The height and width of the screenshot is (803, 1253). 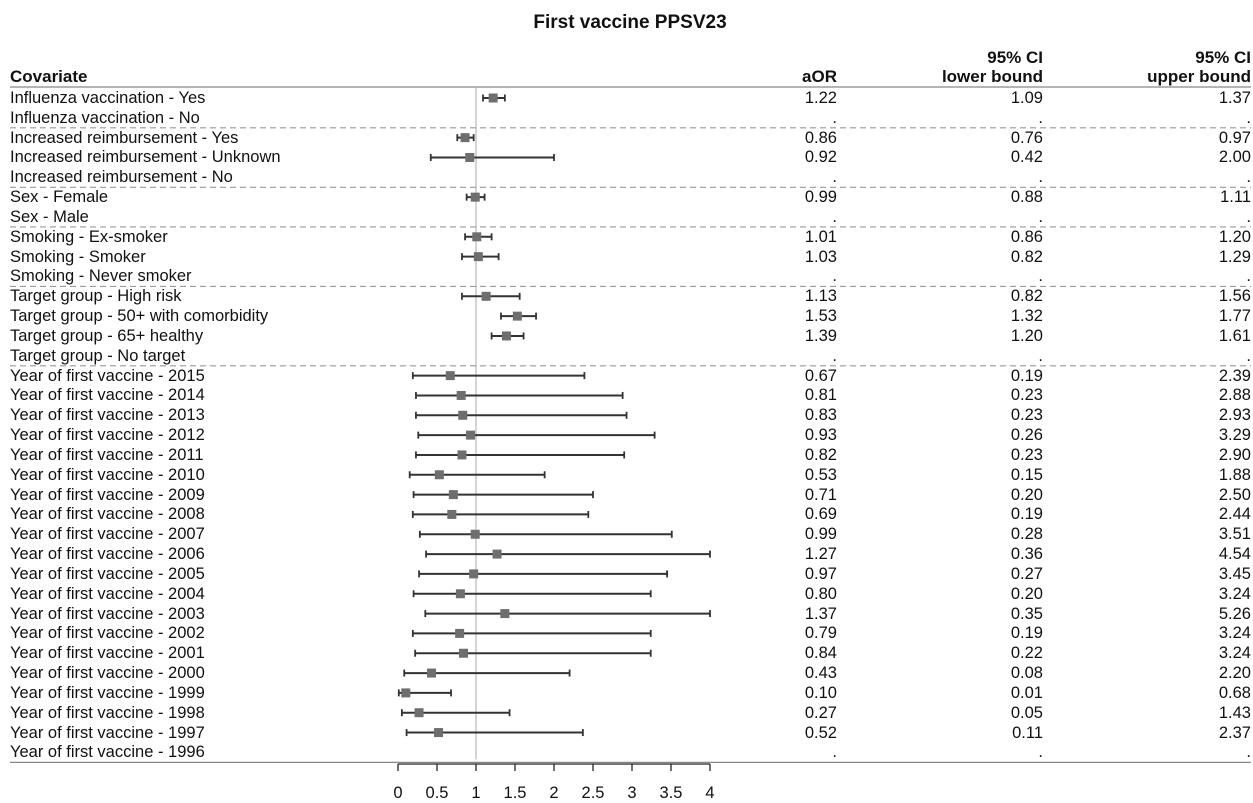 I want to click on lower-bound-value: 0.22, so click(x=1026, y=653).